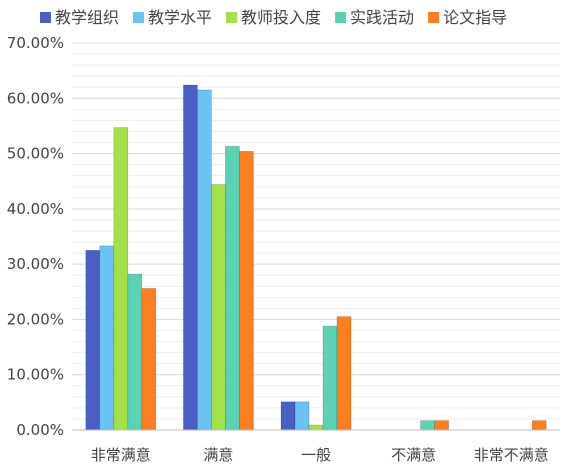 Image resolution: width=574 pixels, height=471 pixels. I want to click on legend: 教学组织 教学水平 教师投入度 实践活动 论文指导, so click(273, 17).